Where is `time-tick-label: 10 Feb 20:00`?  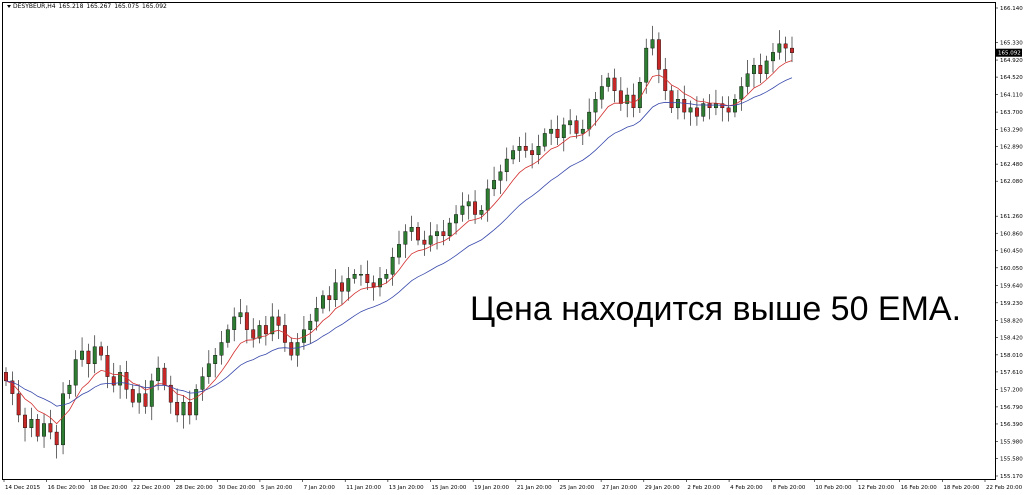
time-tick-label: 10 Feb 20:00 is located at coordinates (833, 488).